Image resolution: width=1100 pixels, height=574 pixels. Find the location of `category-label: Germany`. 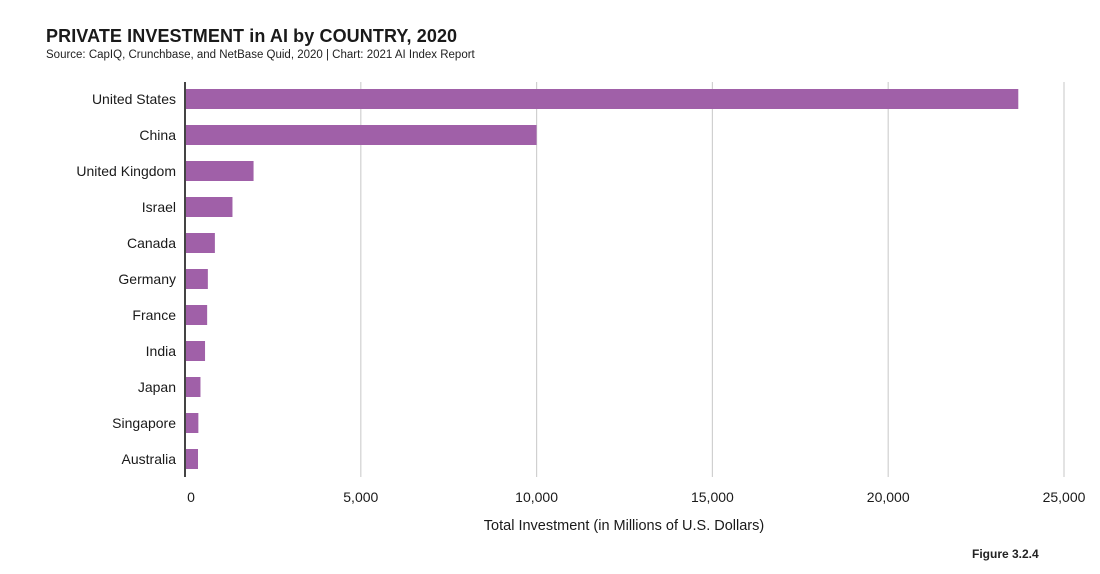

category-label: Germany is located at coordinates (147, 279).